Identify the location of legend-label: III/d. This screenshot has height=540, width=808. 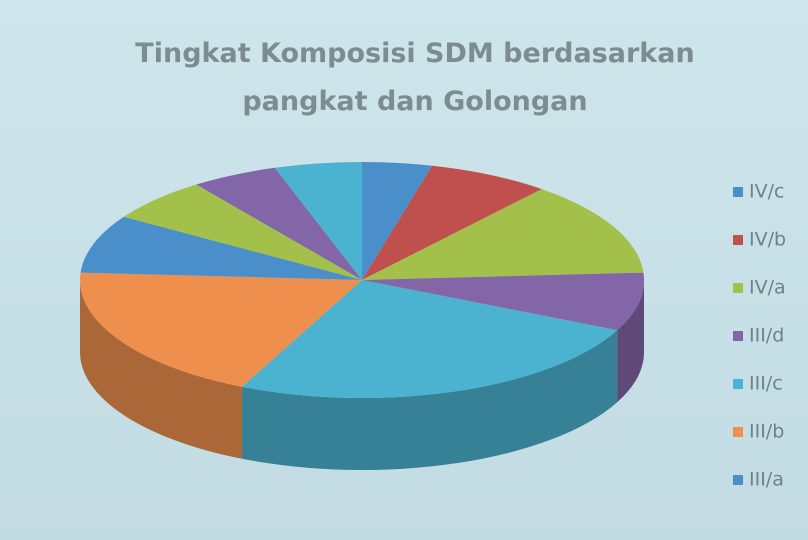
(766, 336).